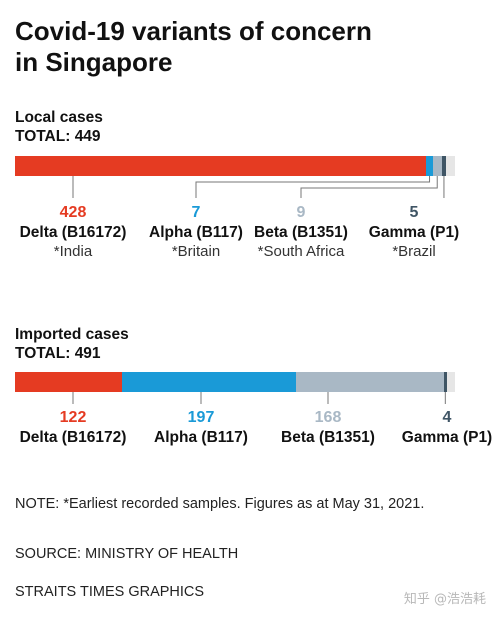 Image resolution: width=500 pixels, height=619 pixels. I want to click on local-bar-delta, so click(221, 166).